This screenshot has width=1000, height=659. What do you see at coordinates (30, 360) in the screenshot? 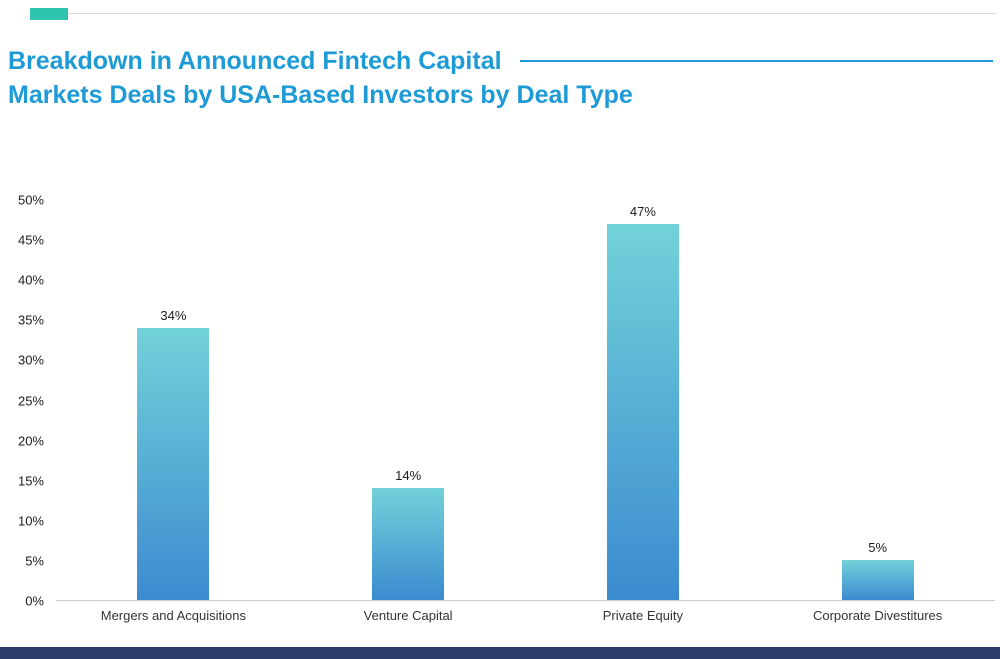
I see `y-axis-tick-label: 30%` at bounding box center [30, 360].